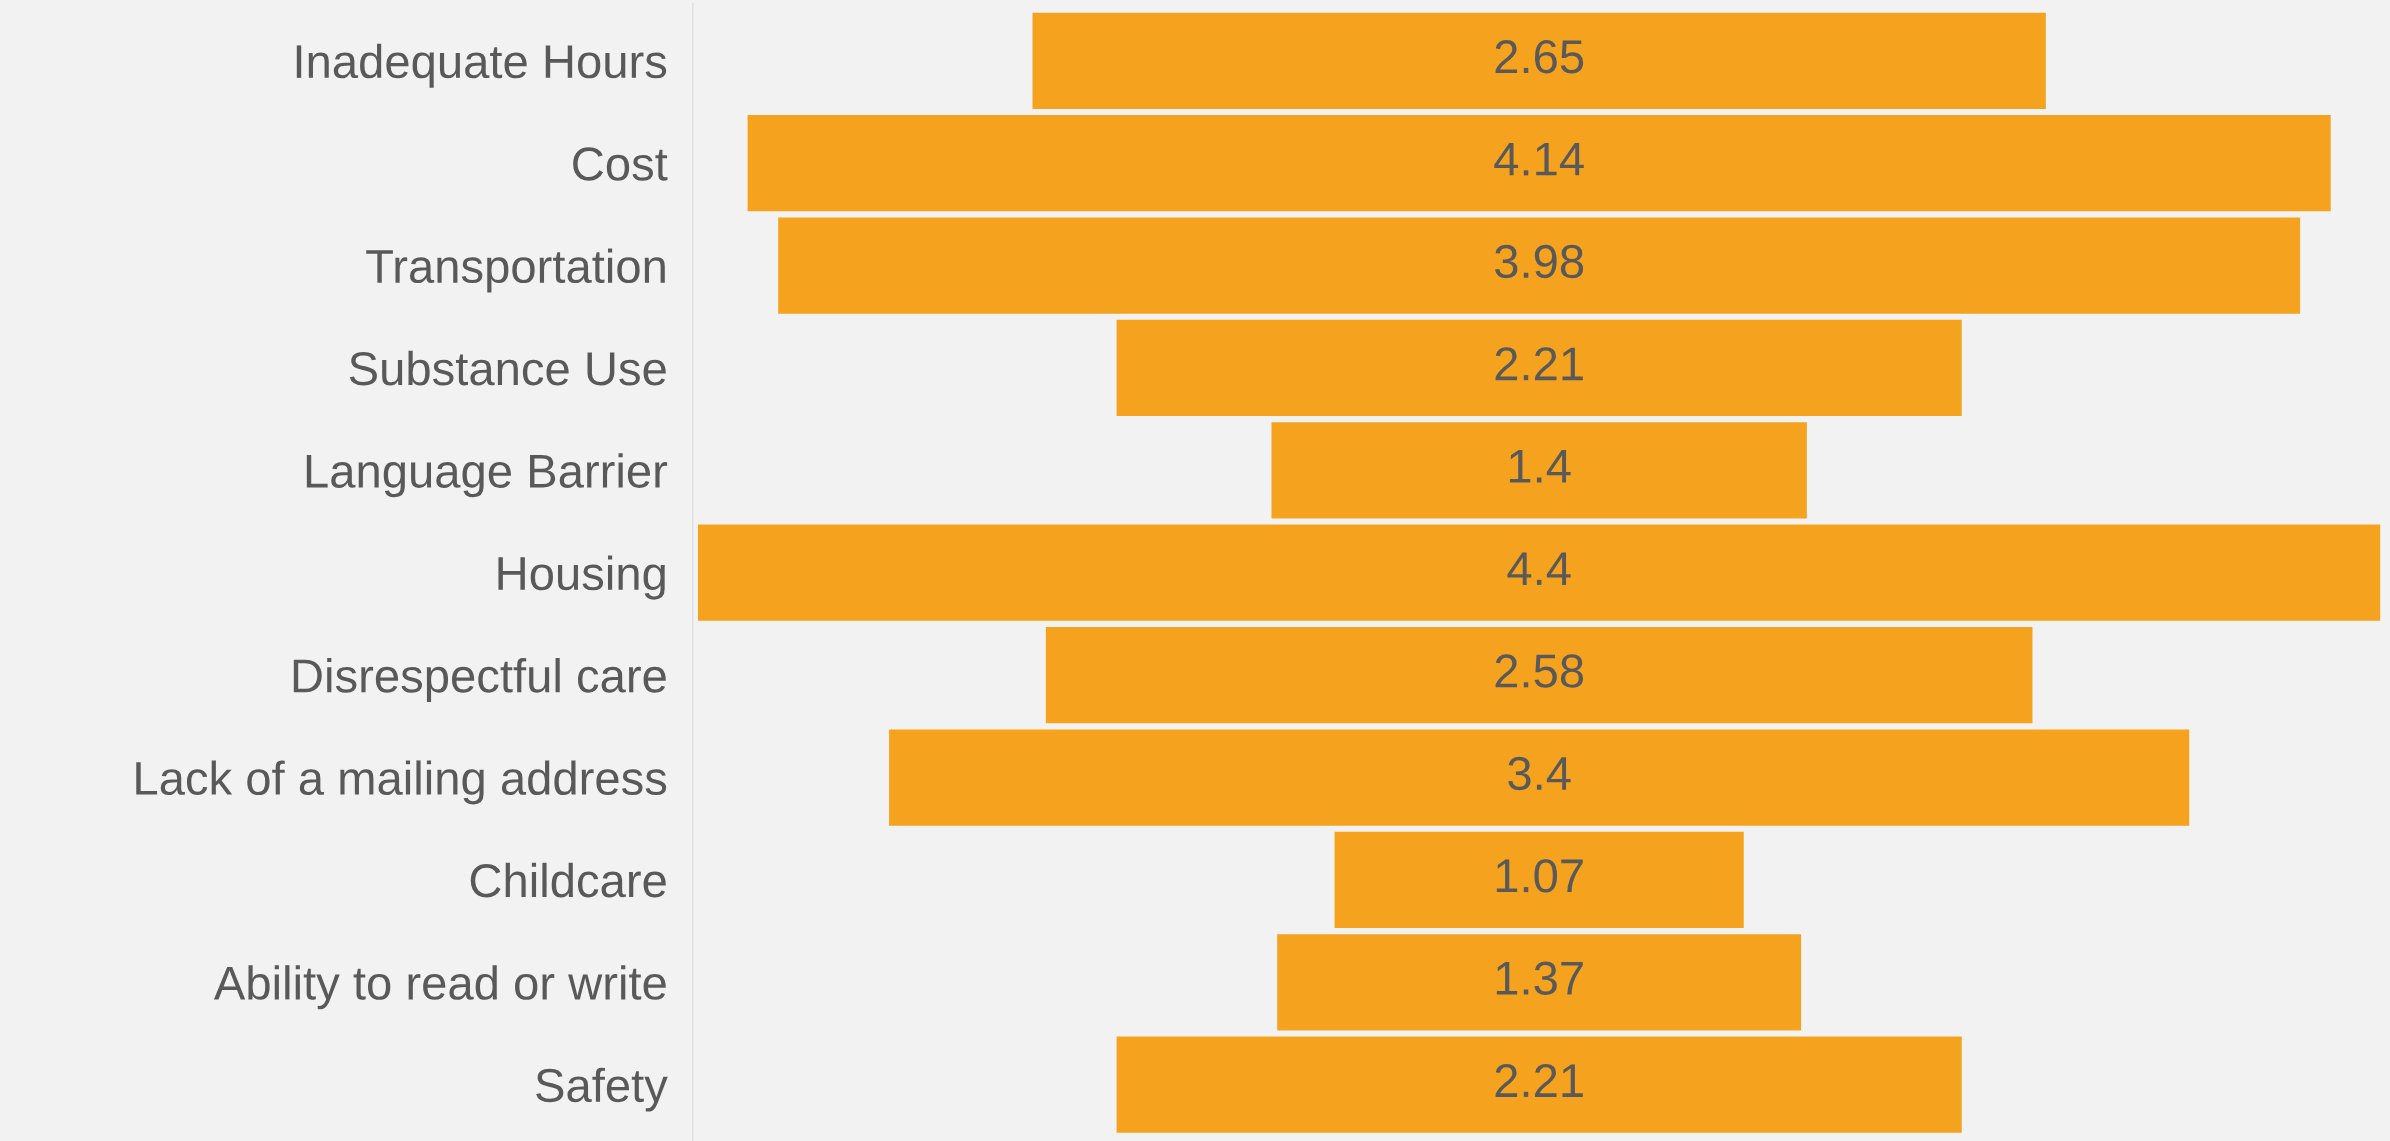  What do you see at coordinates (481, 65) in the screenshot?
I see `category-label: Inadequate Hours` at bounding box center [481, 65].